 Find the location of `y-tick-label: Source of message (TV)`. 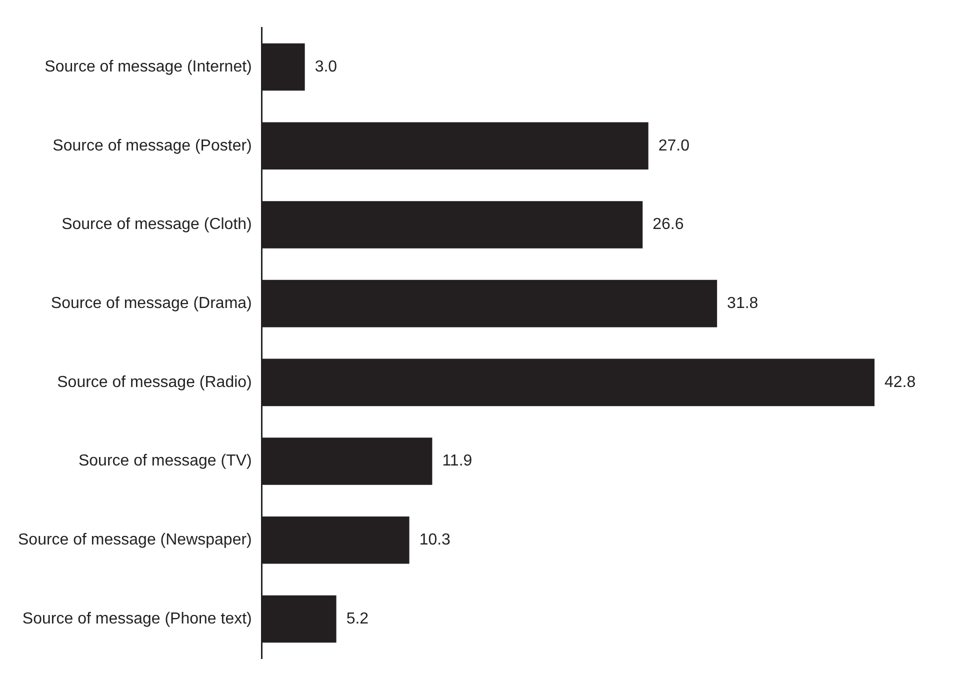

y-tick-label: Source of message (TV) is located at coordinates (165, 461).